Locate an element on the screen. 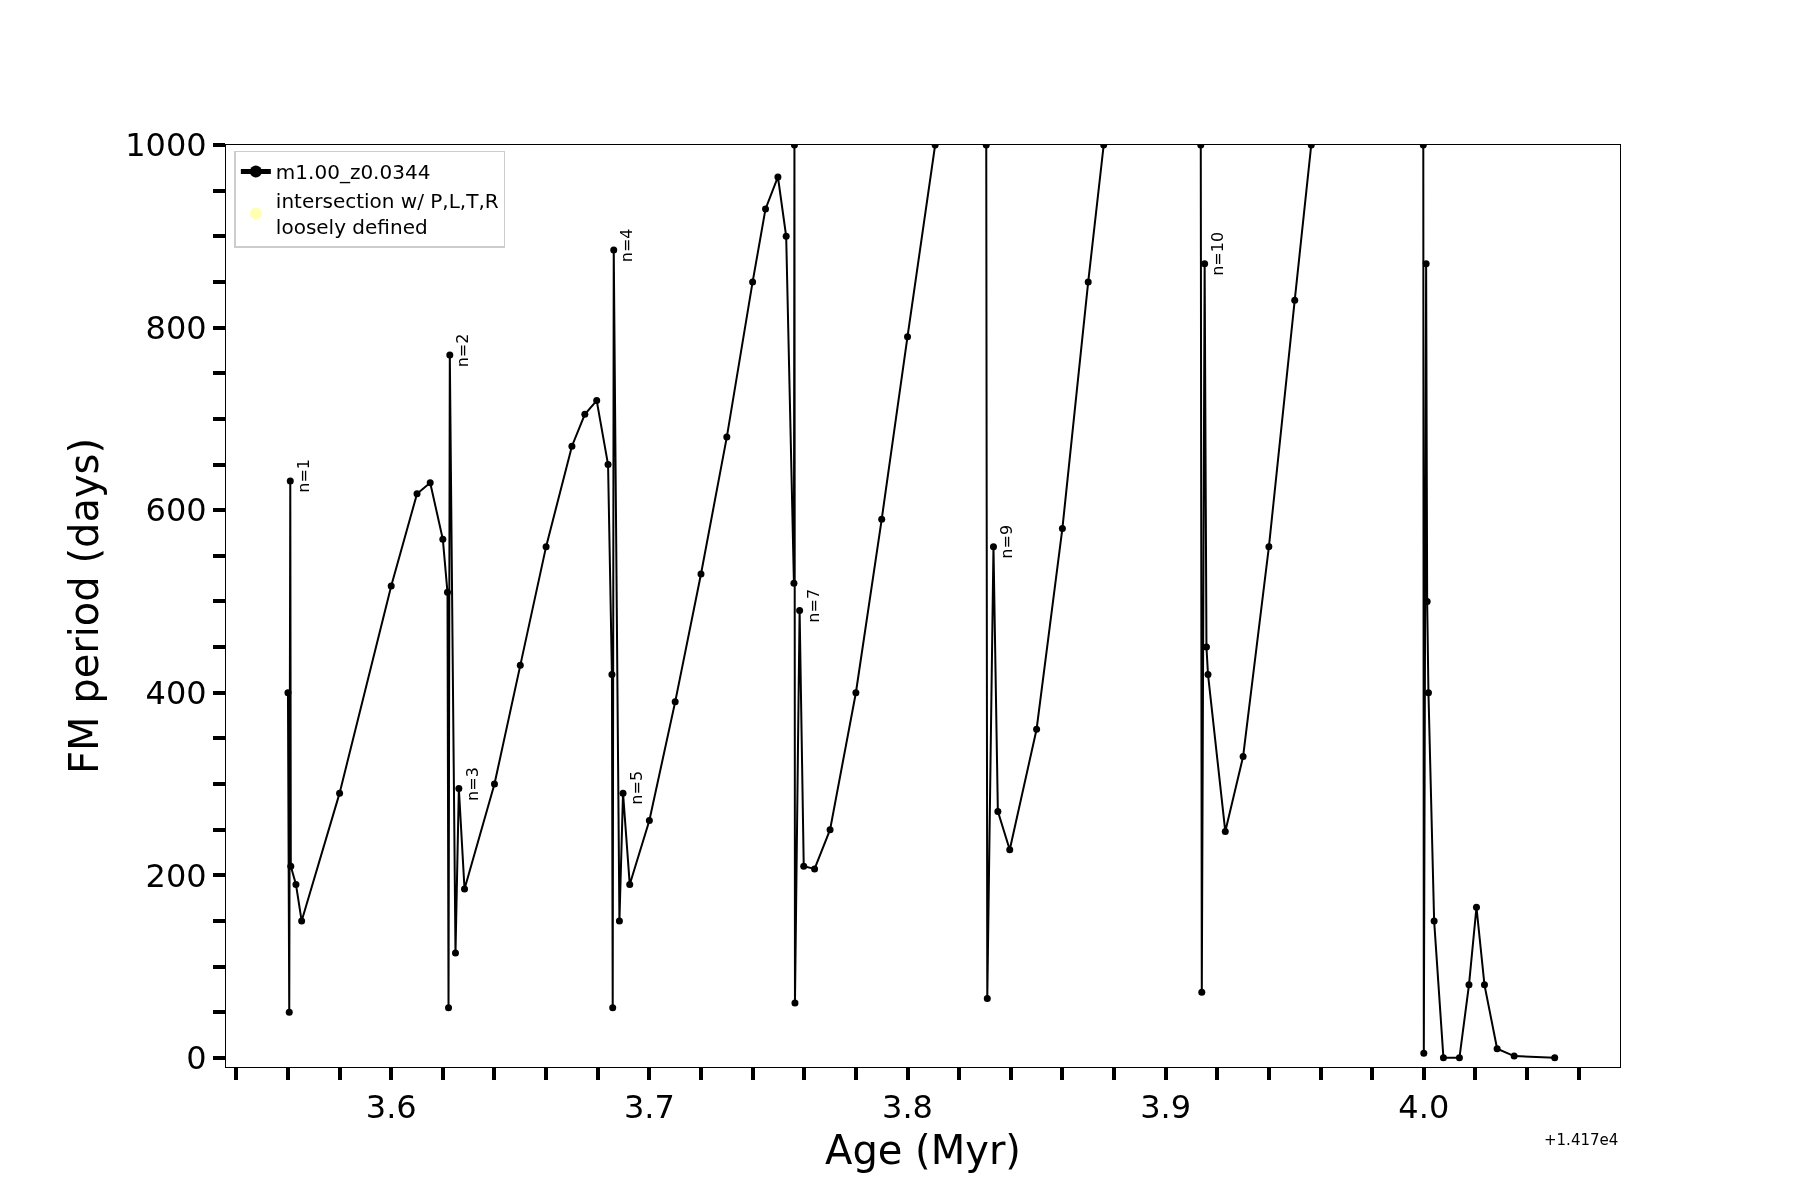  annotation: n=3 is located at coordinates (472, 784).